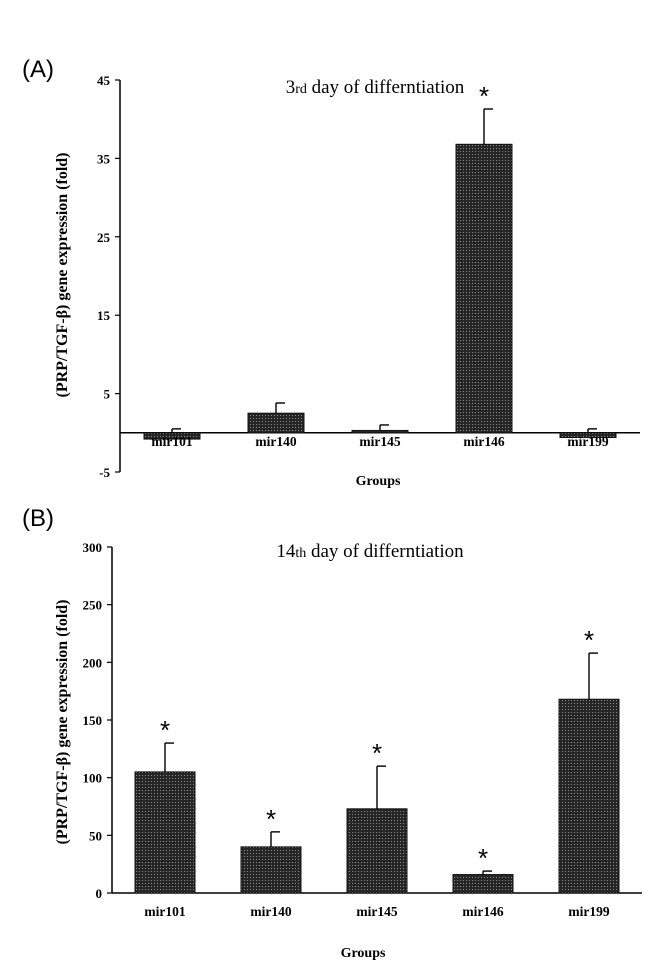 This screenshot has width=672, height=965. I want to click on panel-b-y-tick-label: 300, so click(93, 547).